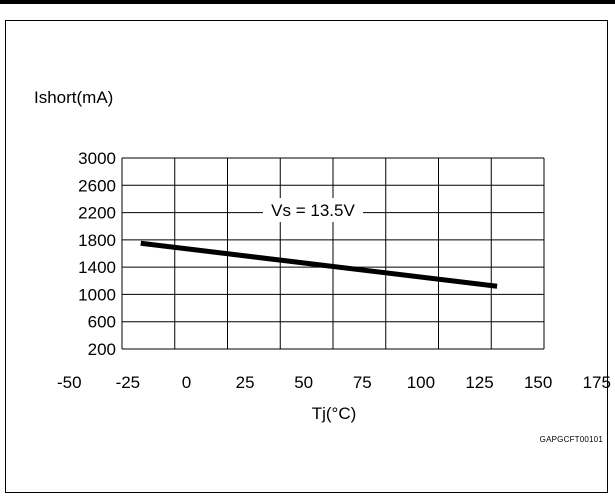  I want to click on y-tick-label: 1400, so click(97, 267).